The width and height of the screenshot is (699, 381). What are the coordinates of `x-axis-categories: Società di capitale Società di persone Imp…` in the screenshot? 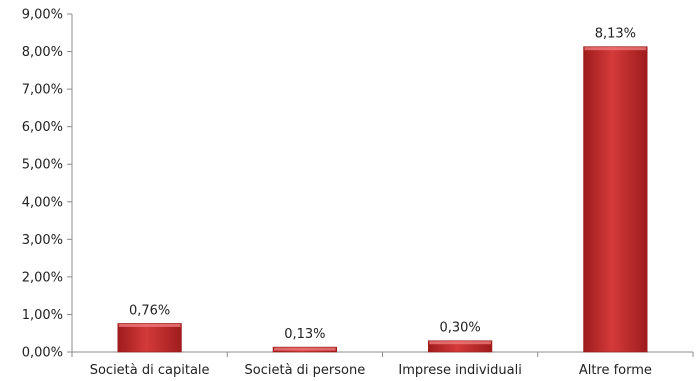 It's located at (371, 370).